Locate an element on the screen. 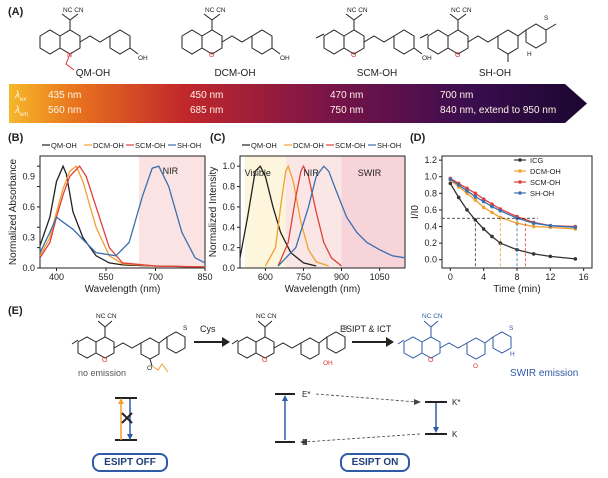 This screenshot has width=608, height=478. k-label: K is located at coordinates (455, 434).